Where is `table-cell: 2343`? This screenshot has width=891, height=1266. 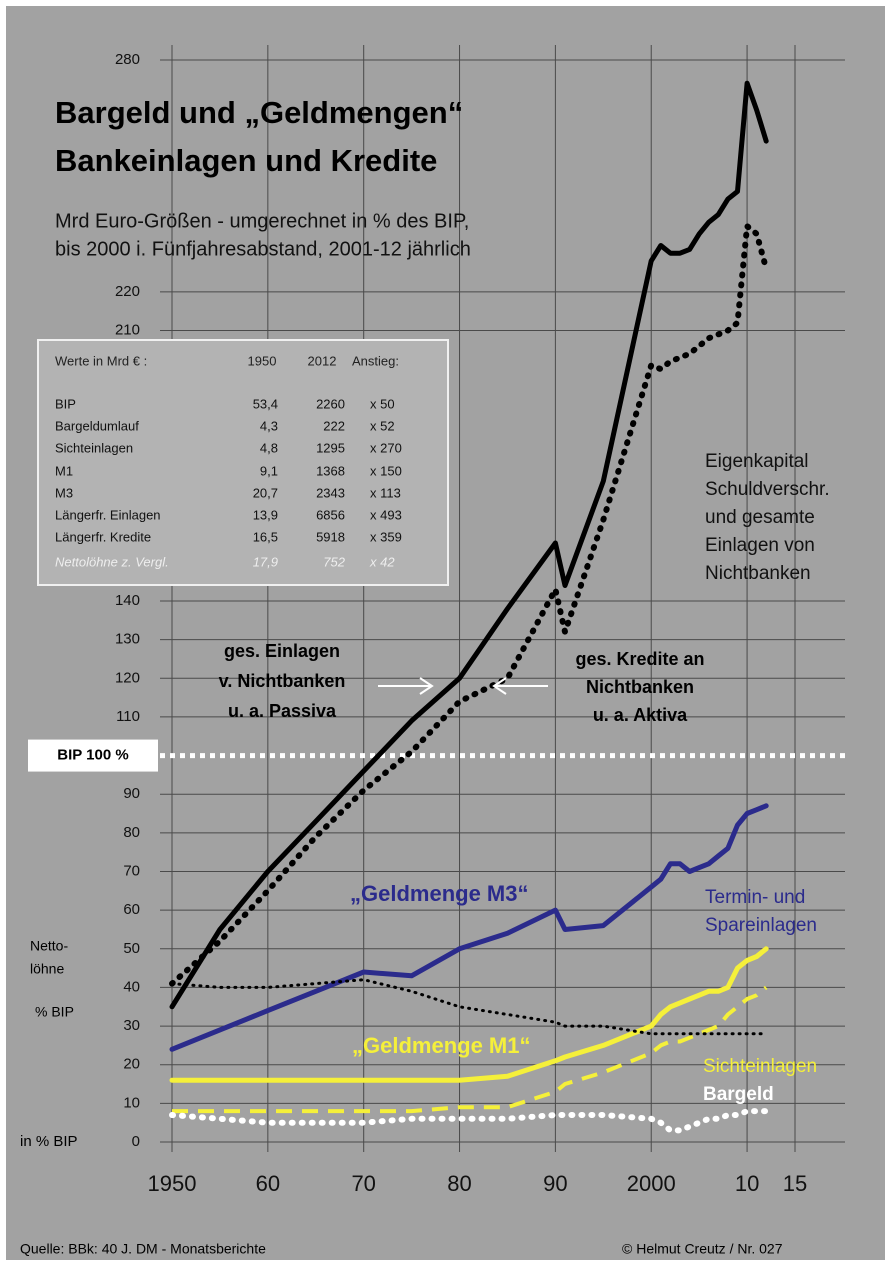 table-cell: 2343 is located at coordinates (330, 492).